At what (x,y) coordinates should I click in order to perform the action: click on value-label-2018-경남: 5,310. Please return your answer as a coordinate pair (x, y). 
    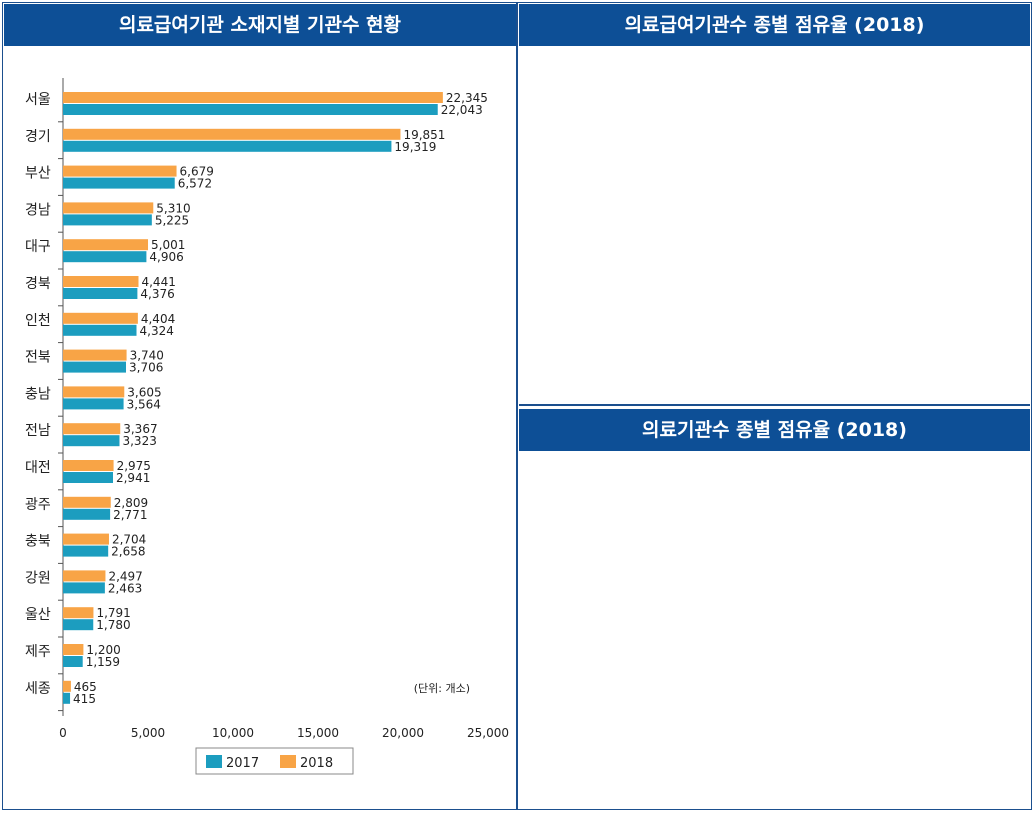
    Looking at the image, I should click on (173, 208).